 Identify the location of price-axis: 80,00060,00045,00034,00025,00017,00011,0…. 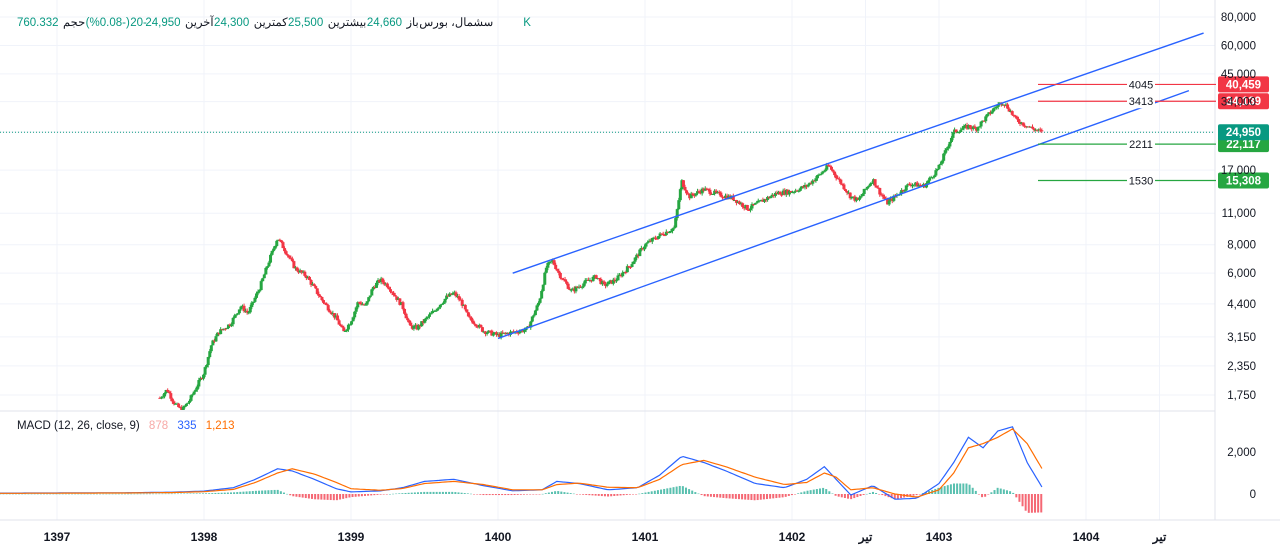
(1243, 207).